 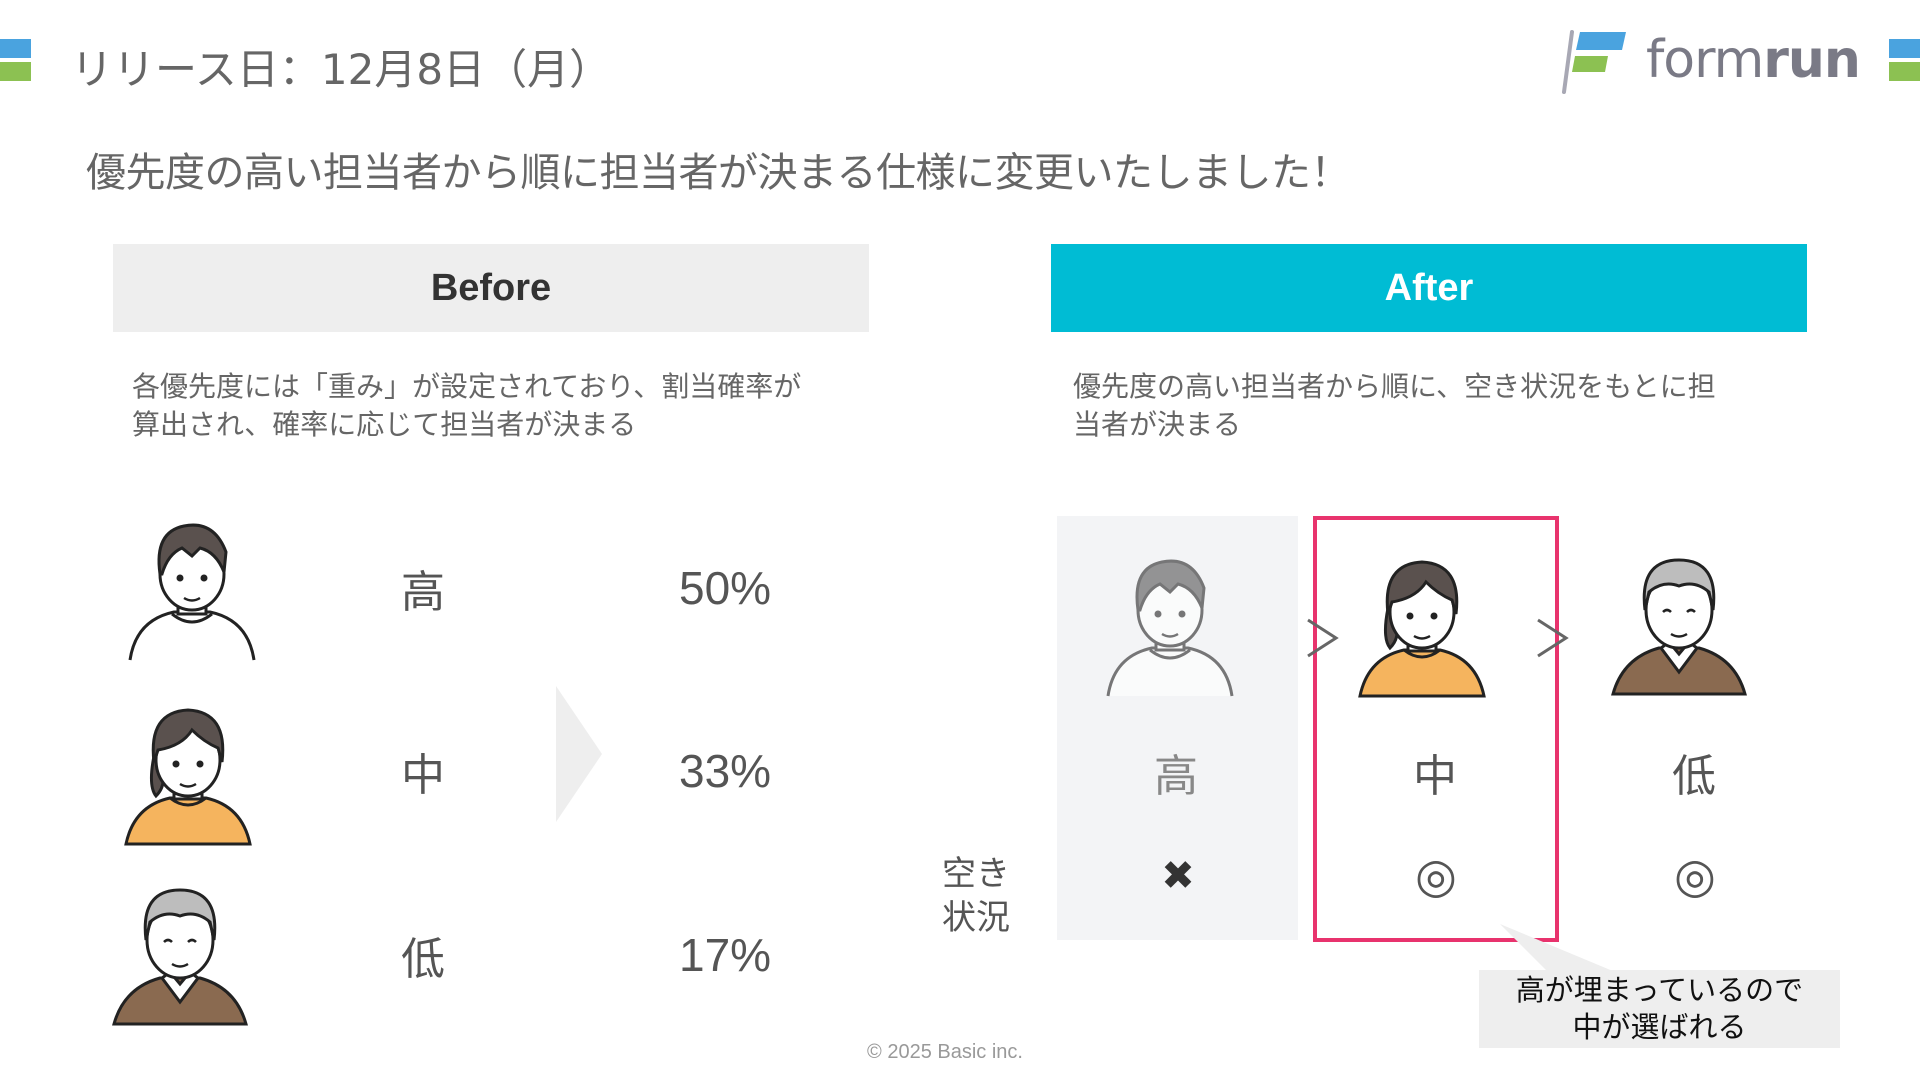 What do you see at coordinates (718, 173) in the screenshot?
I see `page-subtitle: 優先度の高い担当者から順に担当者が決まる仕様に変更いたしました！` at bounding box center [718, 173].